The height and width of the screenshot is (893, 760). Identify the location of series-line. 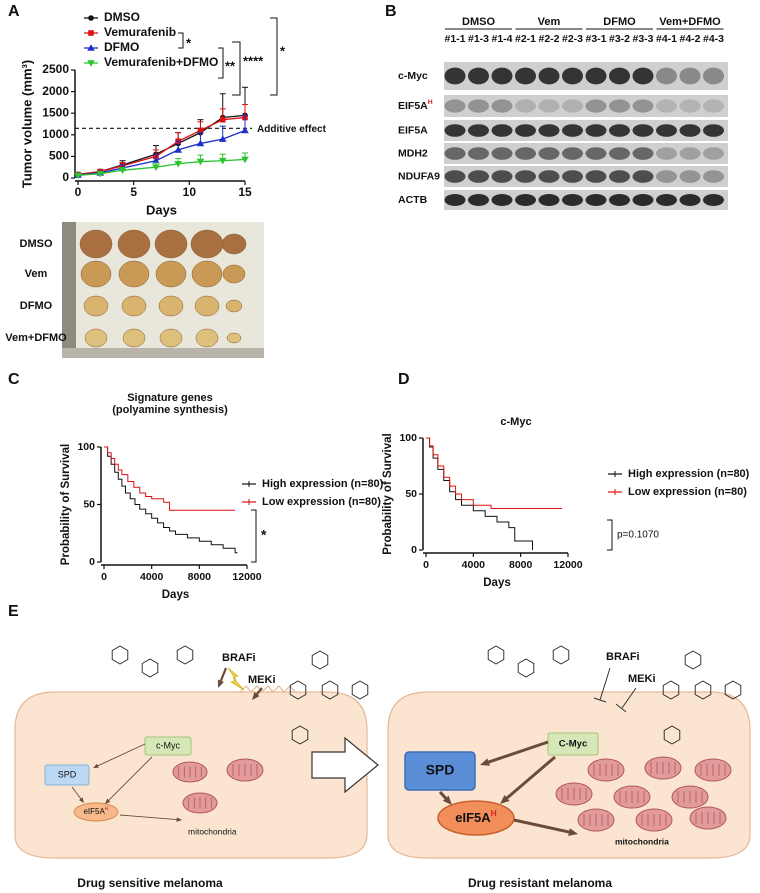
(161, 152).